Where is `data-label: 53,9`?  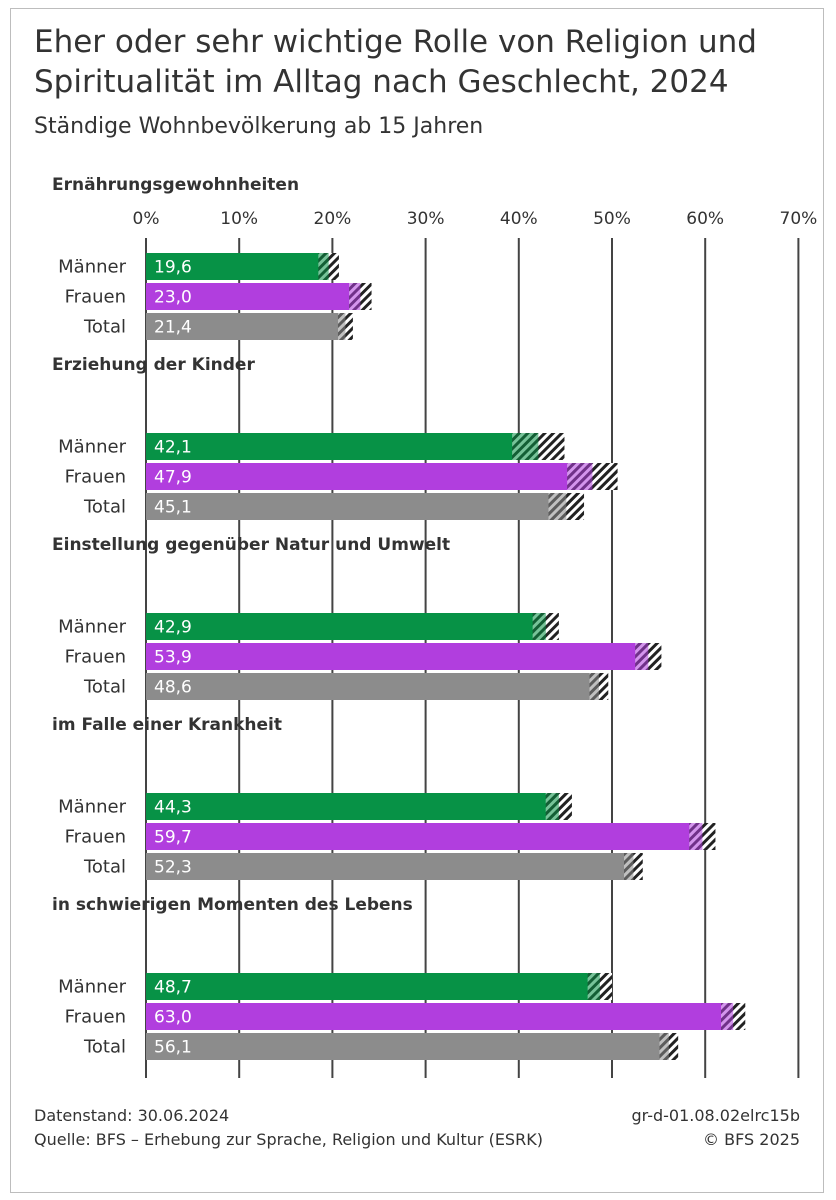 data-label: 53,9 is located at coordinates (173, 658).